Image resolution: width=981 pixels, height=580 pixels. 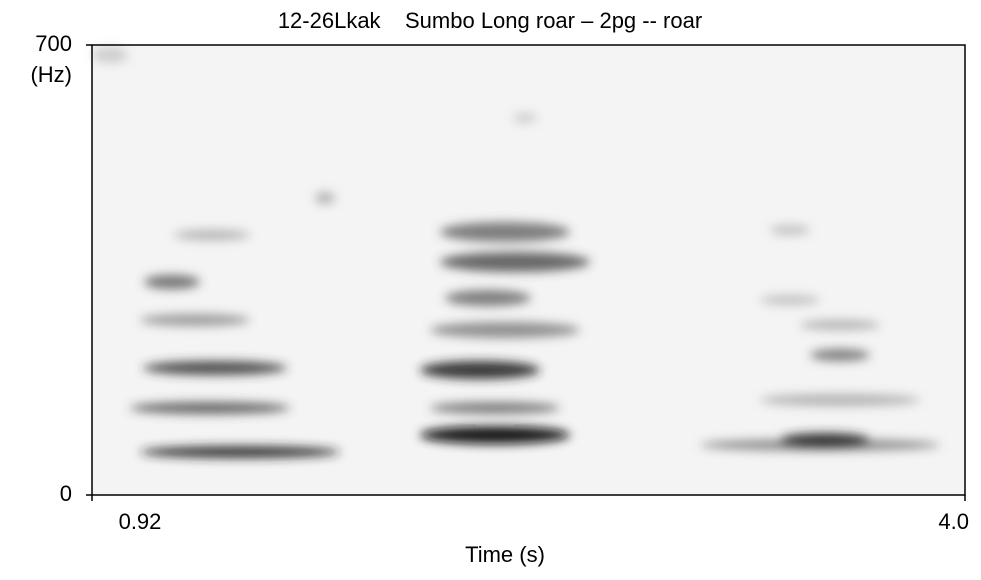 I want to click on x-tick-label: 4.0, so click(x=953, y=521).